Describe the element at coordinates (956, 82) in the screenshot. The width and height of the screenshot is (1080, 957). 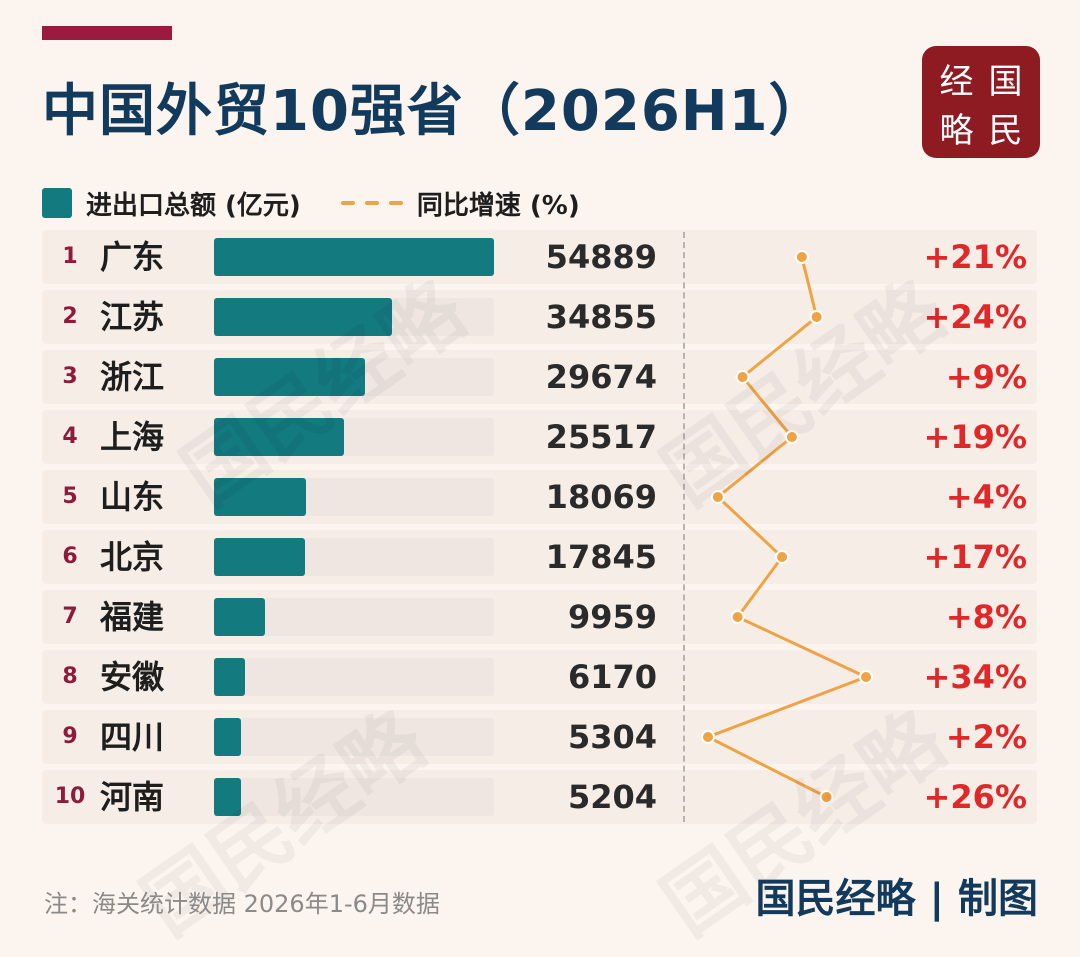
I see `logo-char: 经` at that location.